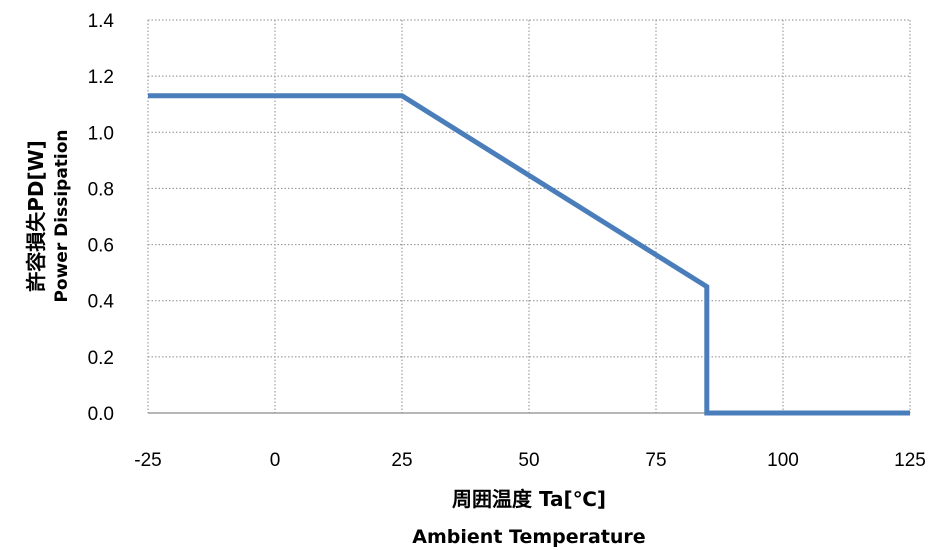  Describe the element at coordinates (101, 189) in the screenshot. I see `y-tick-label: 0.8` at that location.